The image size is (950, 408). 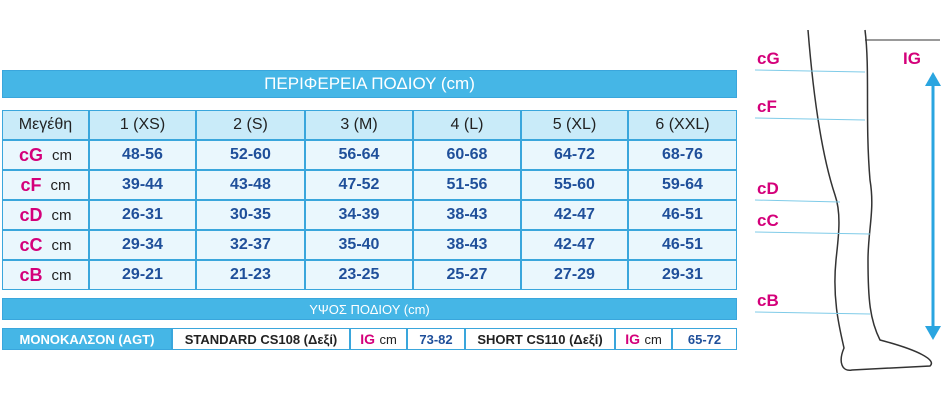 I want to click on text: 59-64, so click(x=682, y=184).